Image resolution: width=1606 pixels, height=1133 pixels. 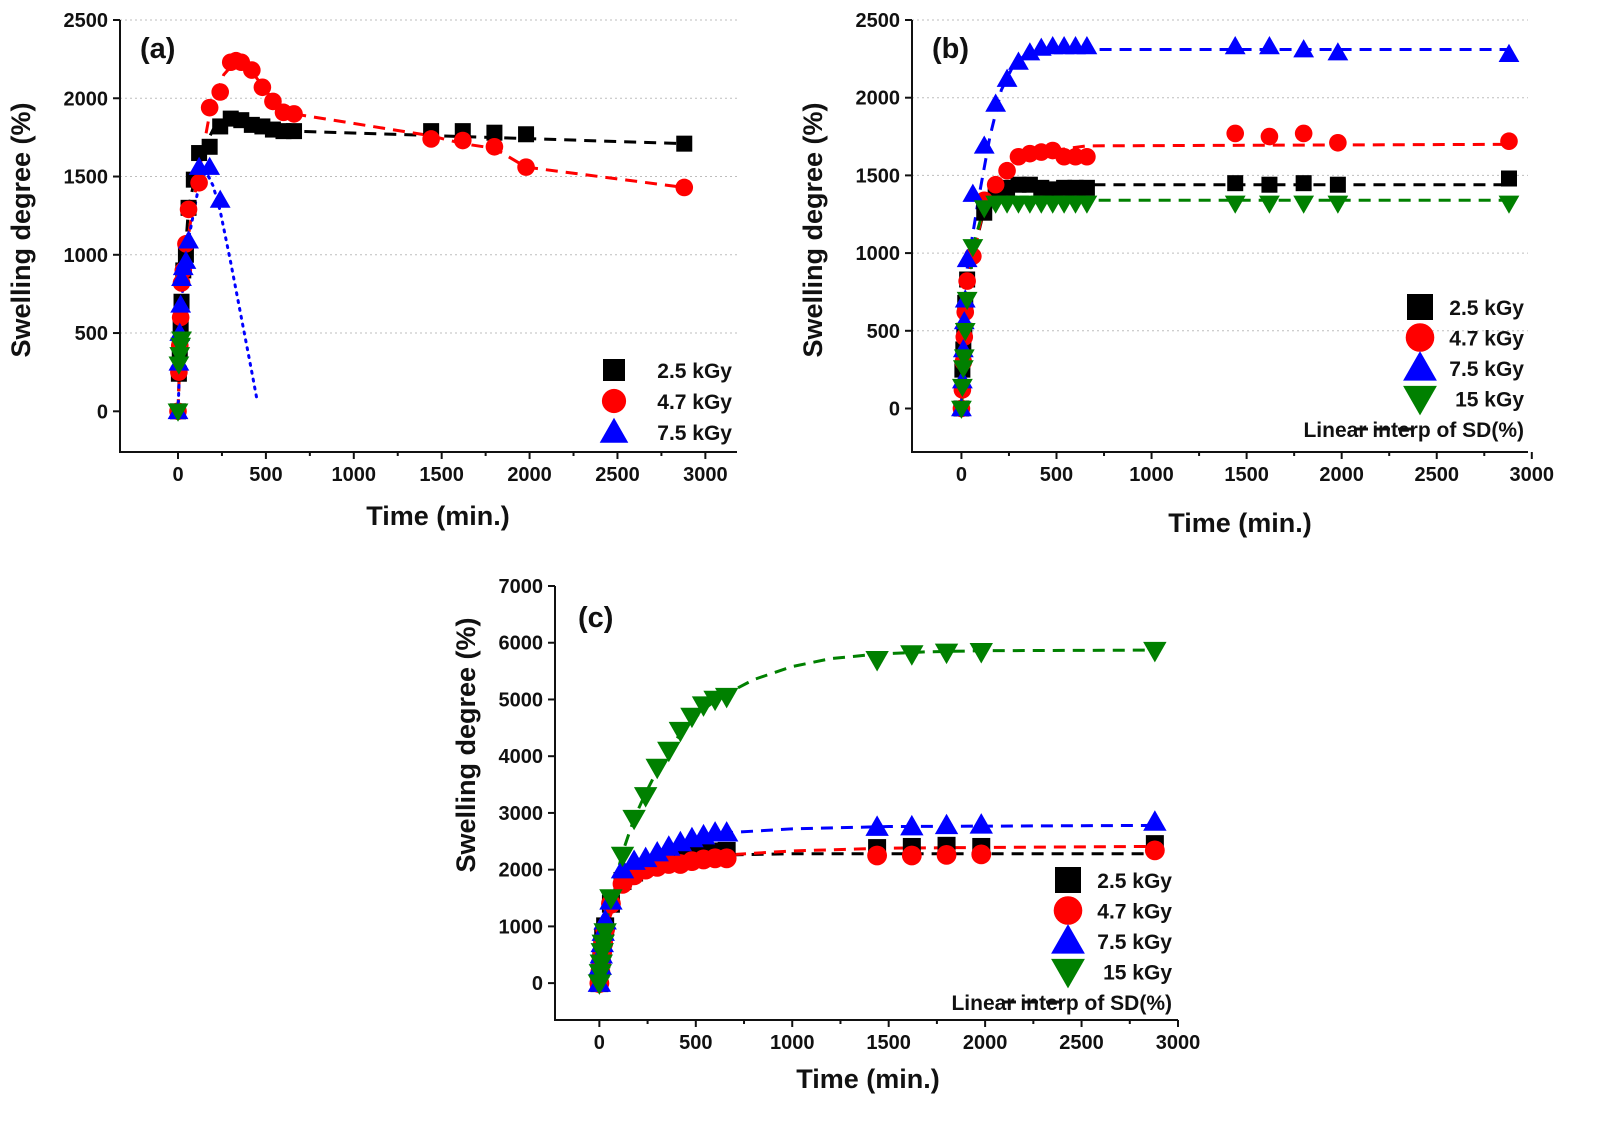 What do you see at coordinates (599, 1043) in the screenshot?
I see `x-tick-label: 0` at bounding box center [599, 1043].